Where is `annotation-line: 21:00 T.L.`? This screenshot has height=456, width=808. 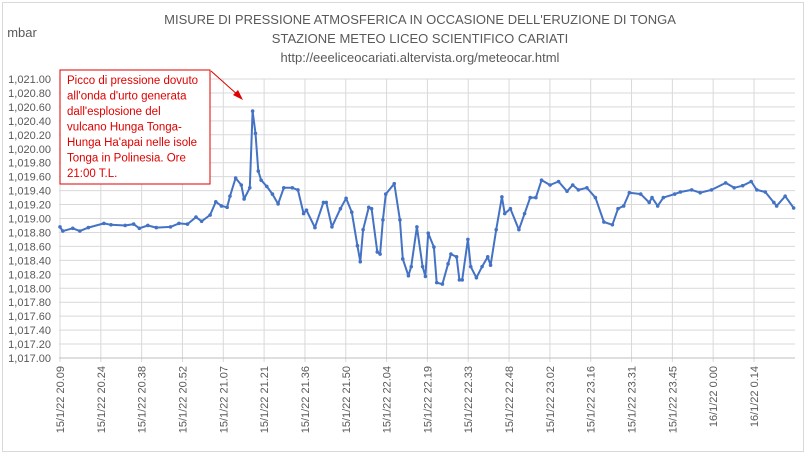
annotation-line: 21:00 T.L. is located at coordinates (92, 174).